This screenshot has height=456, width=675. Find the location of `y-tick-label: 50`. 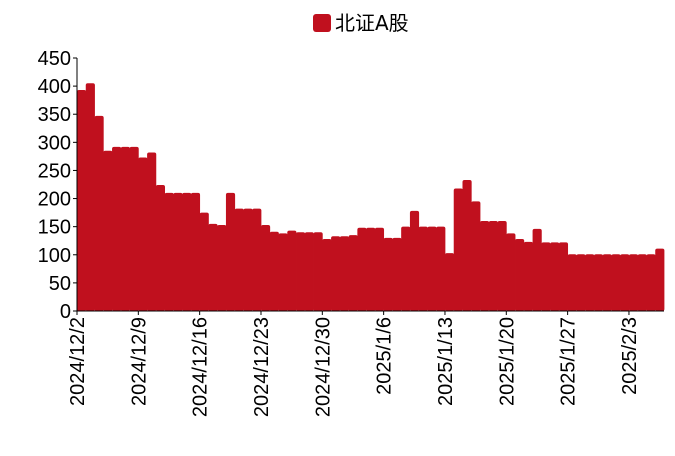

y-tick-label: 50 is located at coordinates (60, 284).